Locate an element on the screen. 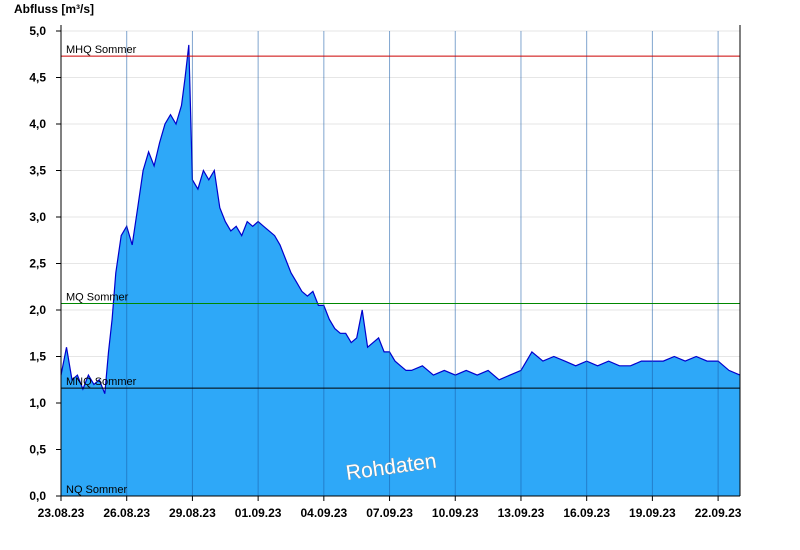  x-tick-label: 22.09.23 is located at coordinates (718, 513).